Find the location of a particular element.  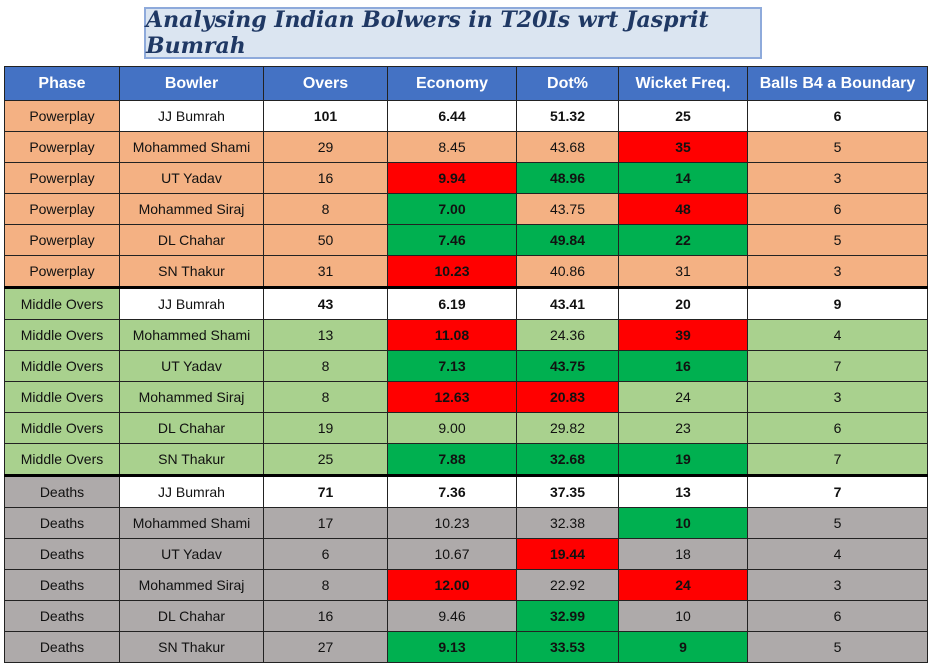

header-economy: Economy is located at coordinates (452, 83).